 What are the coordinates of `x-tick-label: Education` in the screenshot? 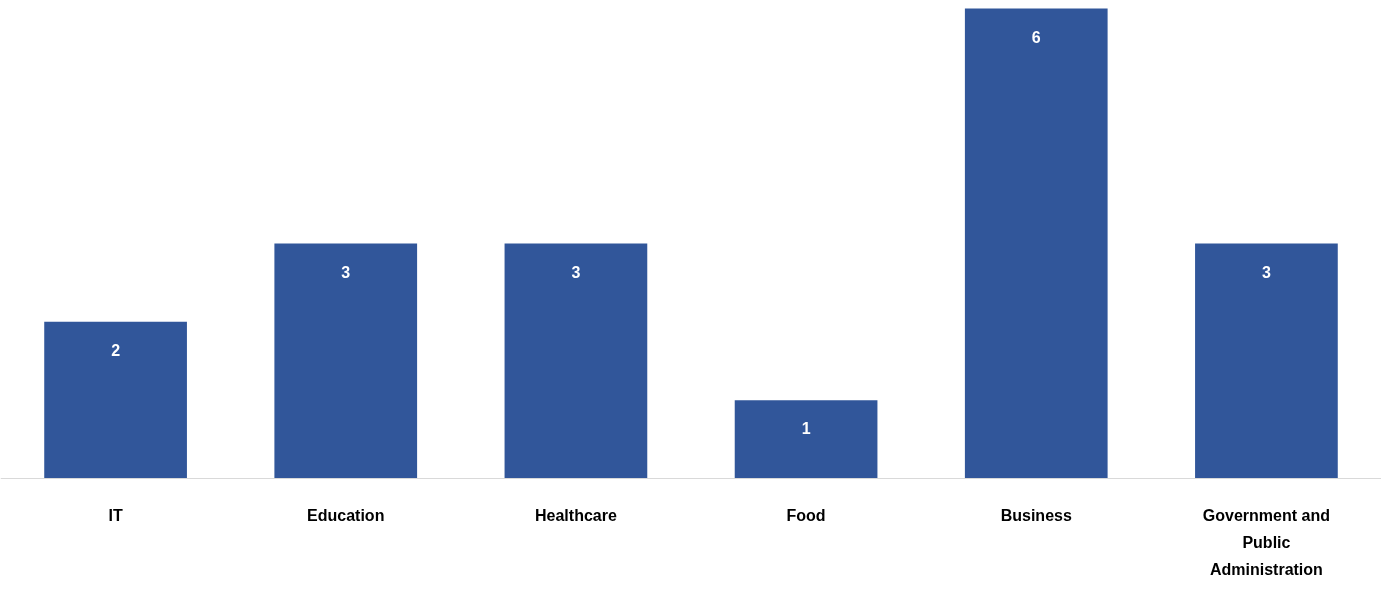 It's located at (346, 515).